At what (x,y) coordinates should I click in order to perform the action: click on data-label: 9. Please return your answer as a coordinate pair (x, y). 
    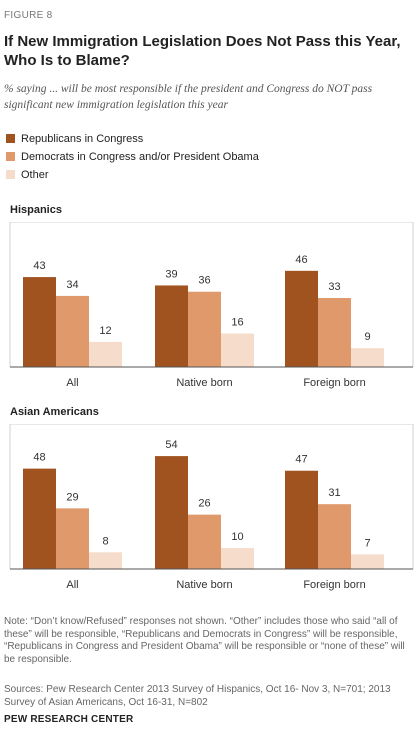
    Looking at the image, I should click on (367, 337).